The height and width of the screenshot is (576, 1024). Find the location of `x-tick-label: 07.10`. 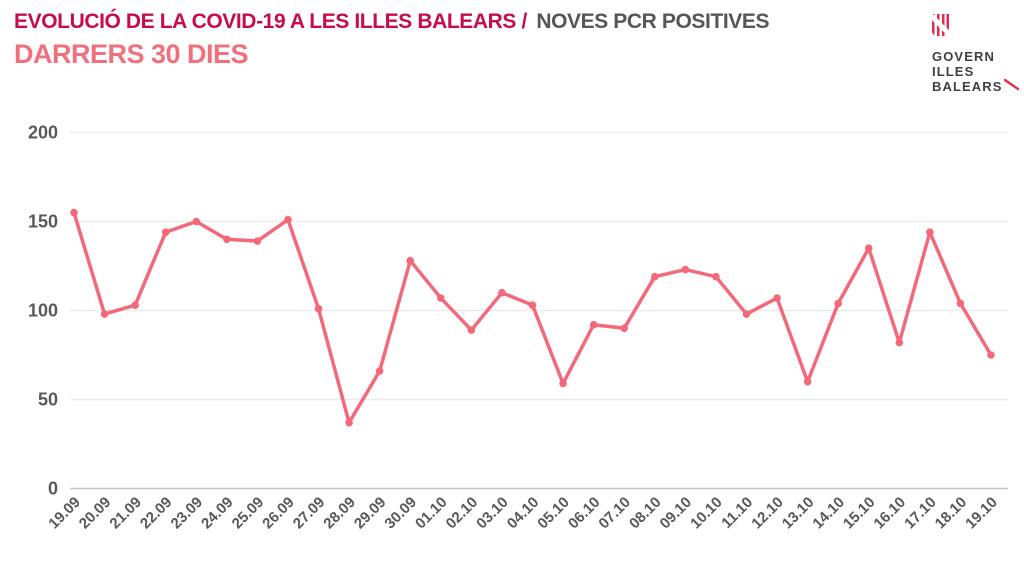

x-tick-label: 07.10 is located at coordinates (614, 513).